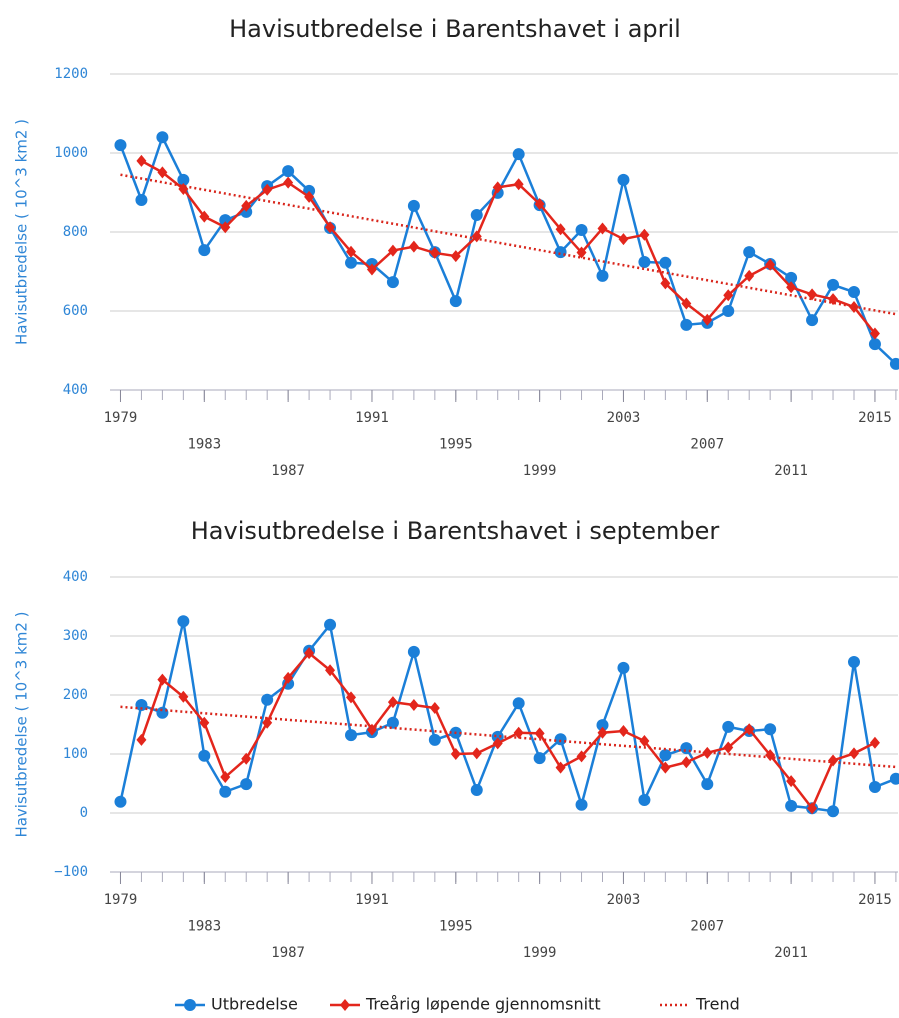  I want to click on y-tick-label: 800, so click(75, 232).